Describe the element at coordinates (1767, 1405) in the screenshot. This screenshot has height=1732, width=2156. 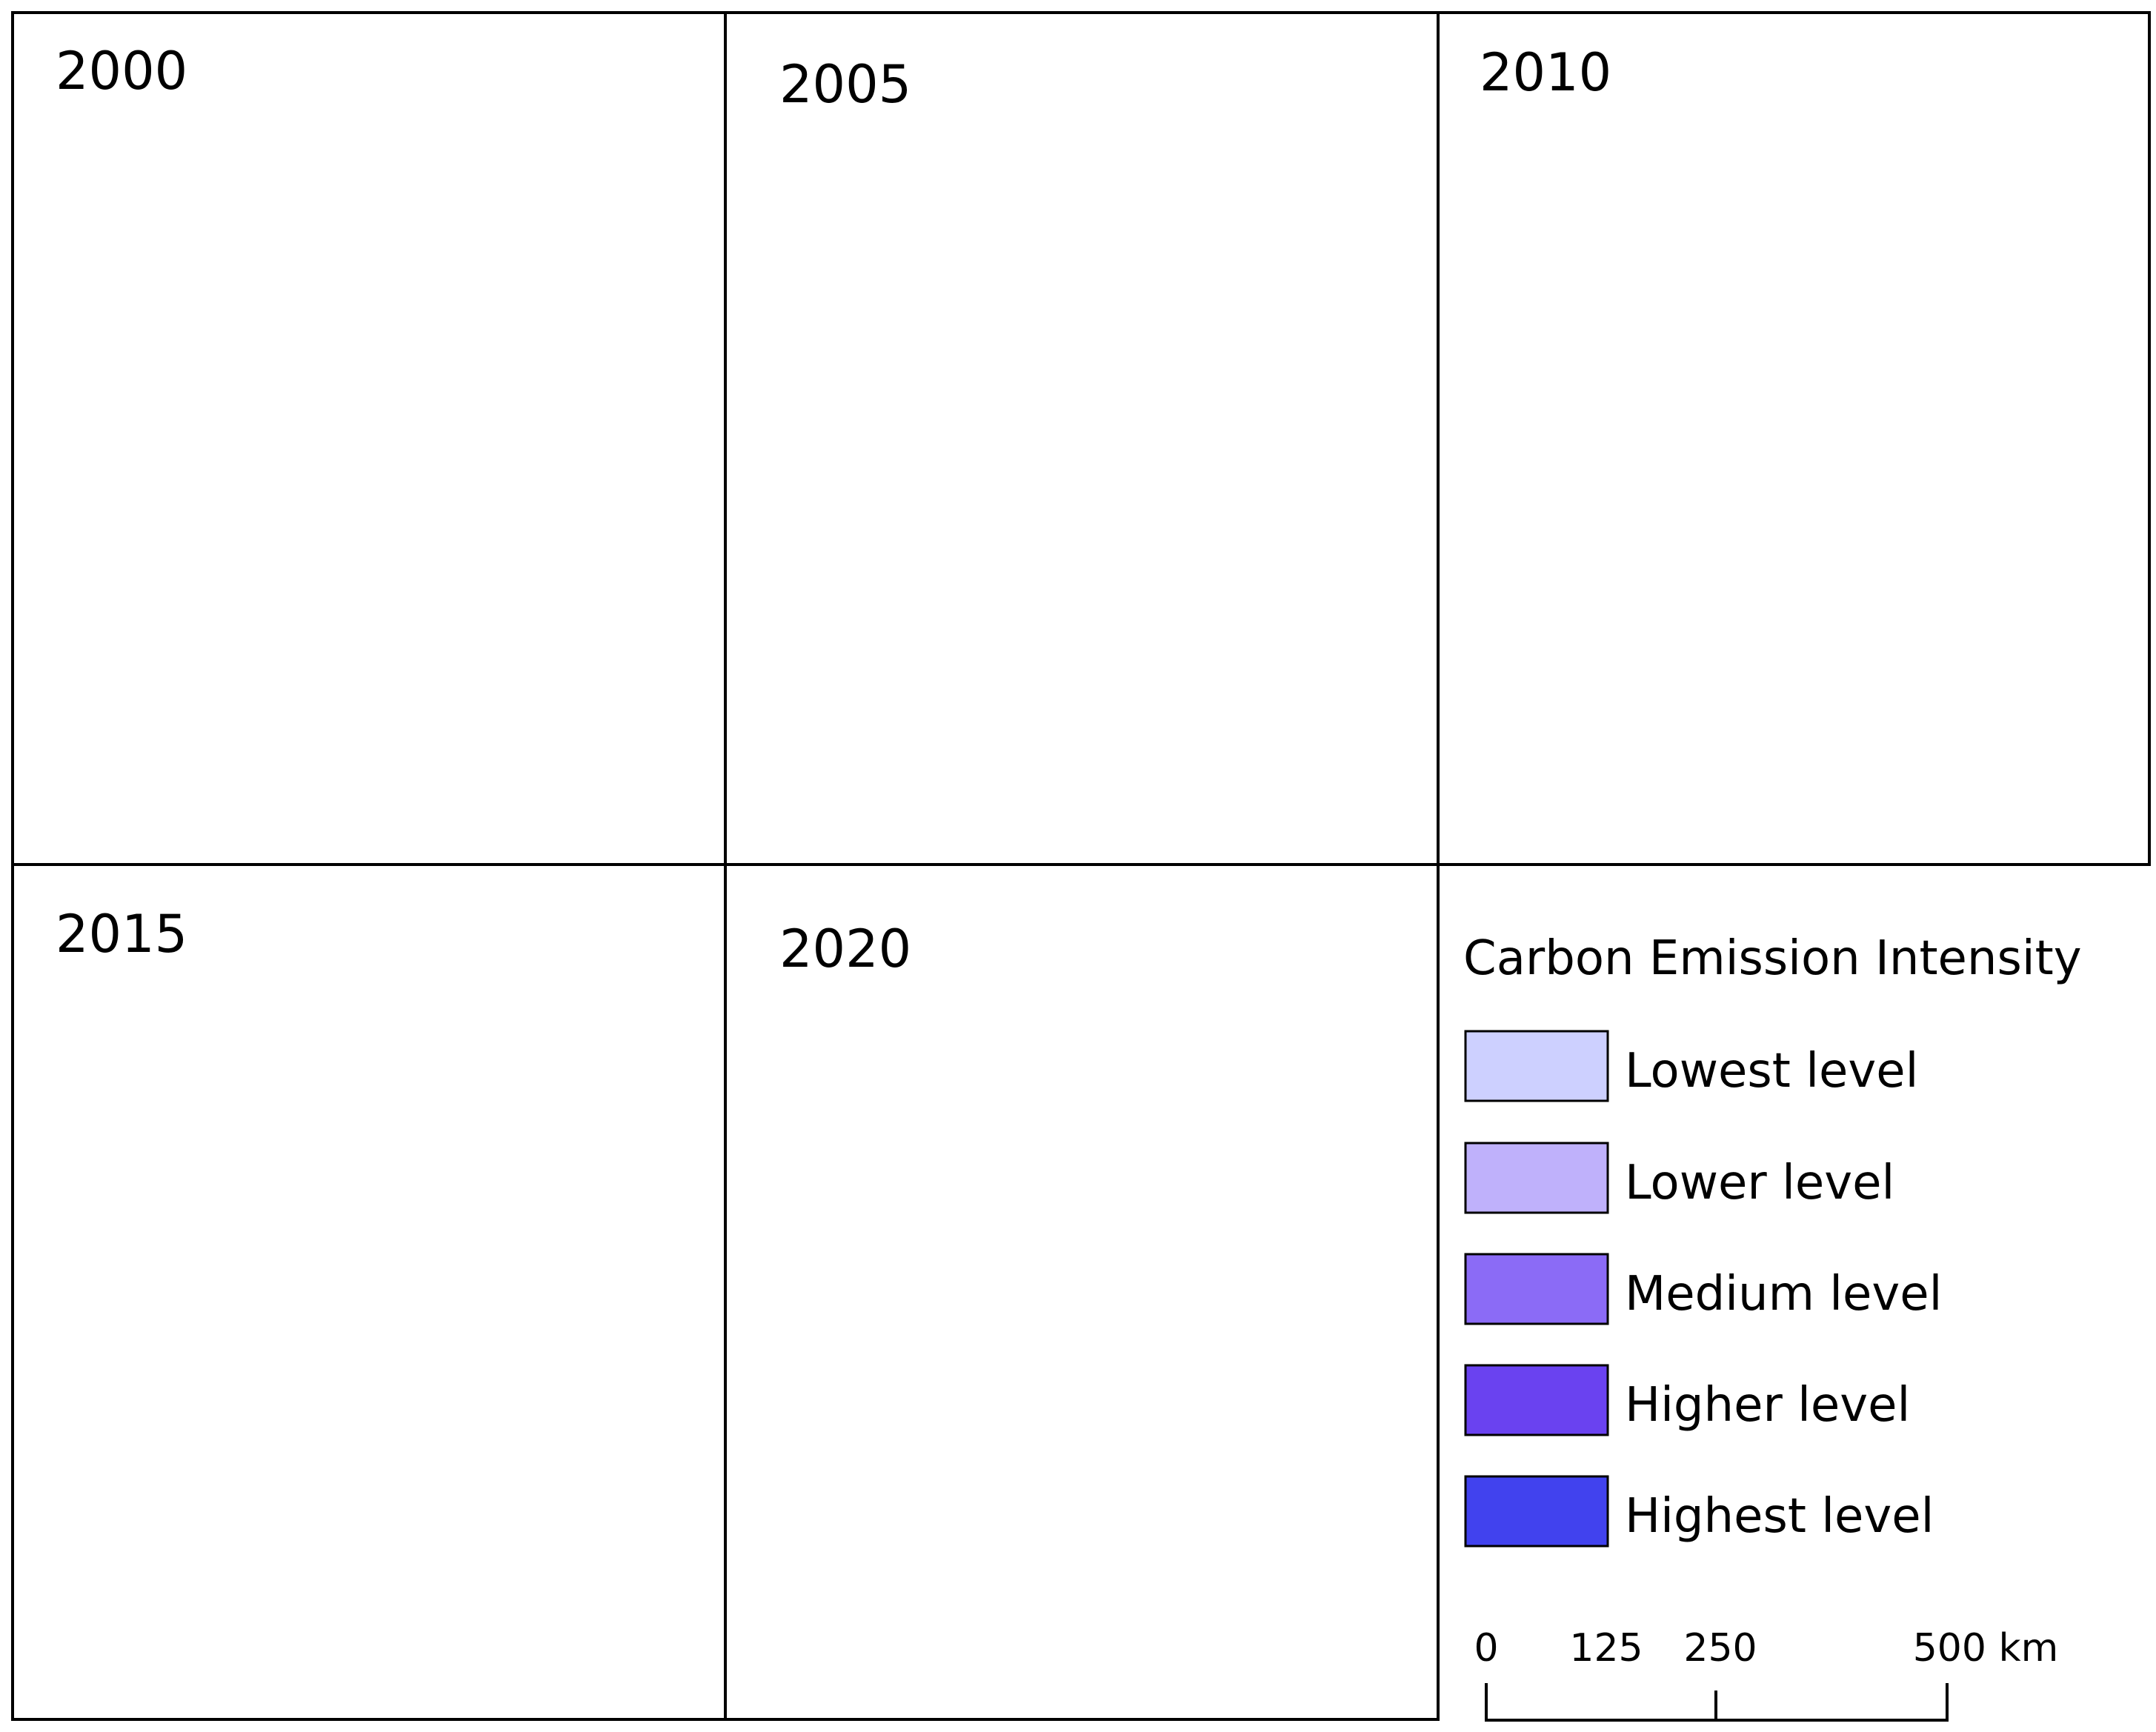
I see `legend-label-higher: Higher level` at that location.